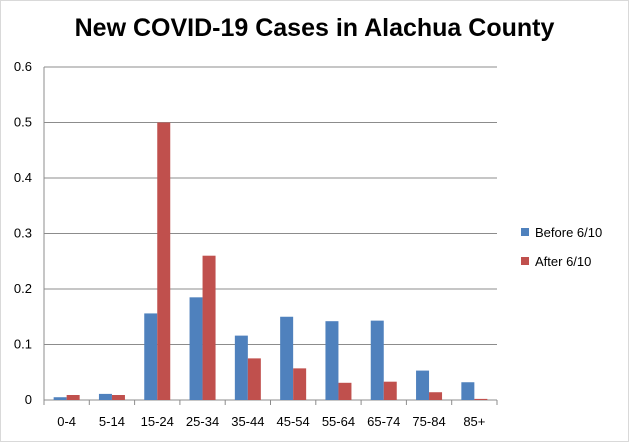 The height and width of the screenshot is (442, 629). What do you see at coordinates (428, 421) in the screenshot?
I see `x-tick-label: 75-84` at bounding box center [428, 421].